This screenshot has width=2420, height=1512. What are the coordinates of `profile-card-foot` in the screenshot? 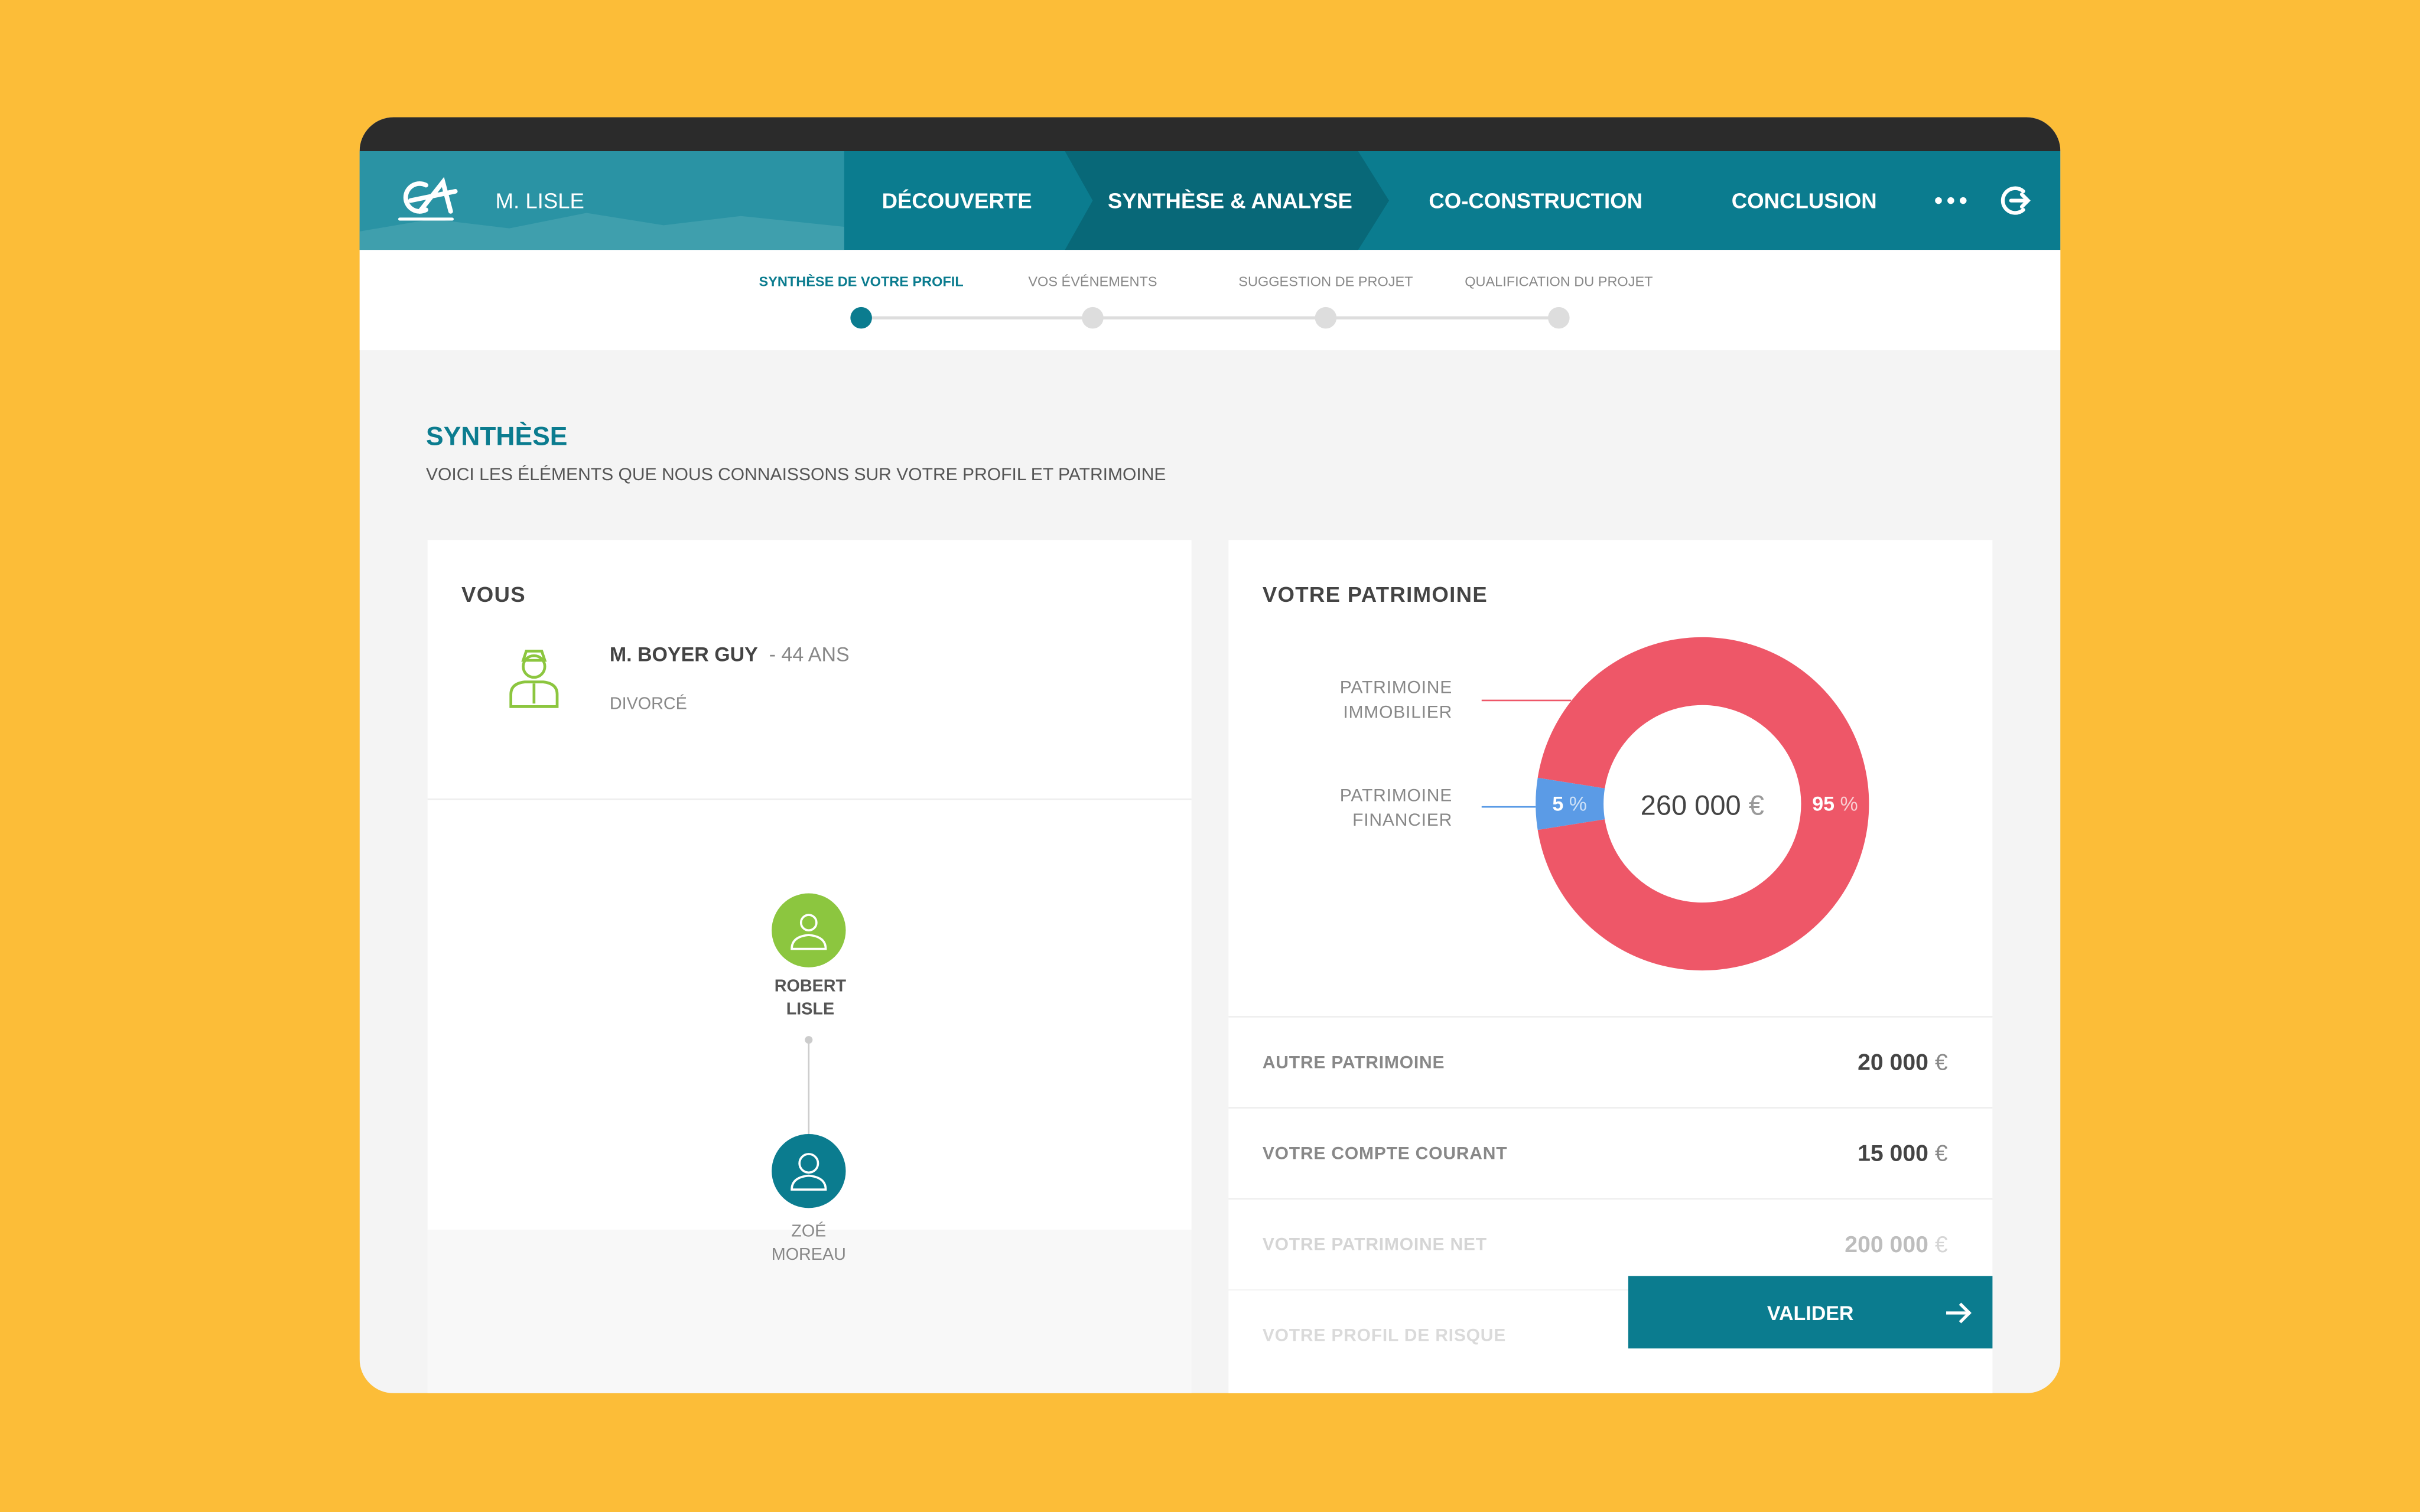 It's located at (809, 1311).